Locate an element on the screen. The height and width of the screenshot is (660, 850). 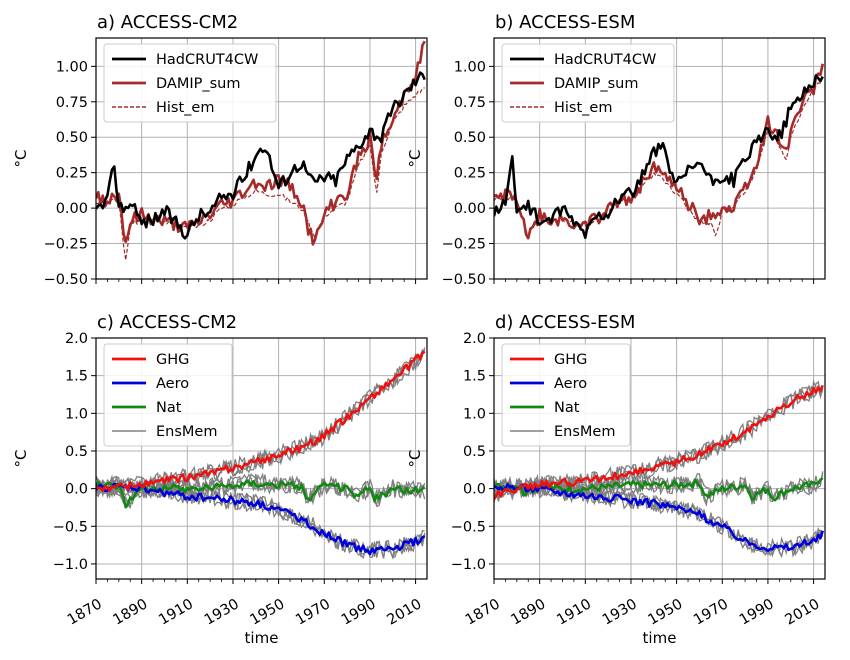
series-line-hist_em is located at coordinates (260, 174).